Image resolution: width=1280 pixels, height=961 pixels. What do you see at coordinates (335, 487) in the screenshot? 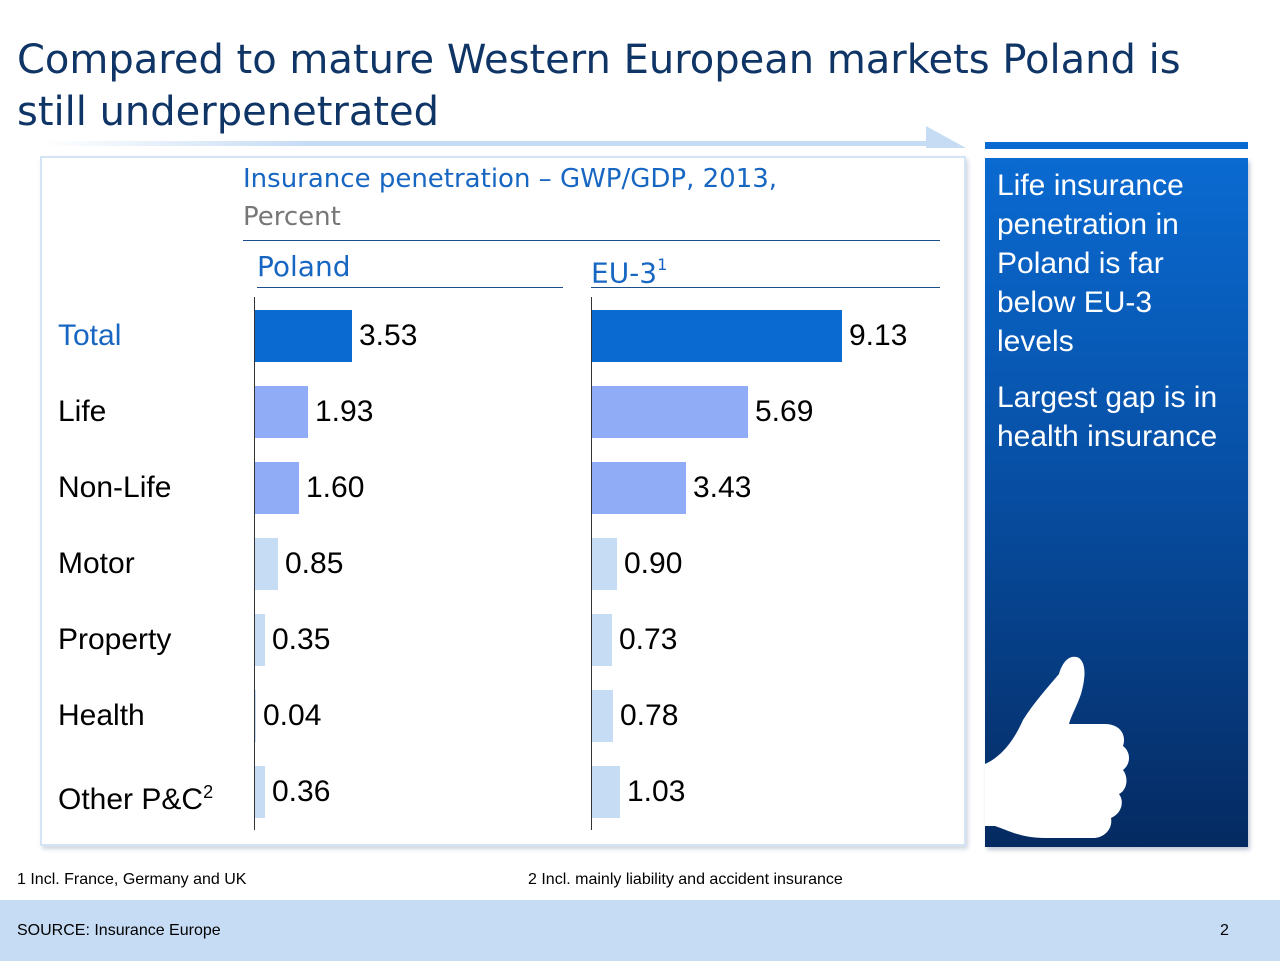
I see `data-label-poland: 1.60` at bounding box center [335, 487].